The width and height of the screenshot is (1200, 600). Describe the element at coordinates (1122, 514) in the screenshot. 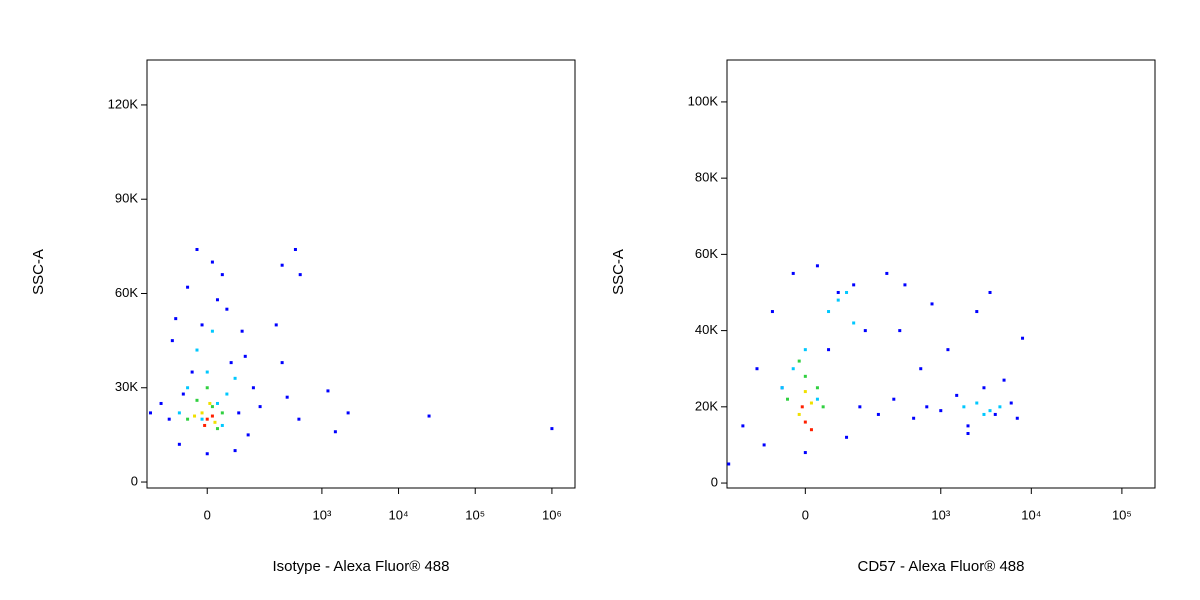

I see `x-tick-label: 10⁵` at that location.